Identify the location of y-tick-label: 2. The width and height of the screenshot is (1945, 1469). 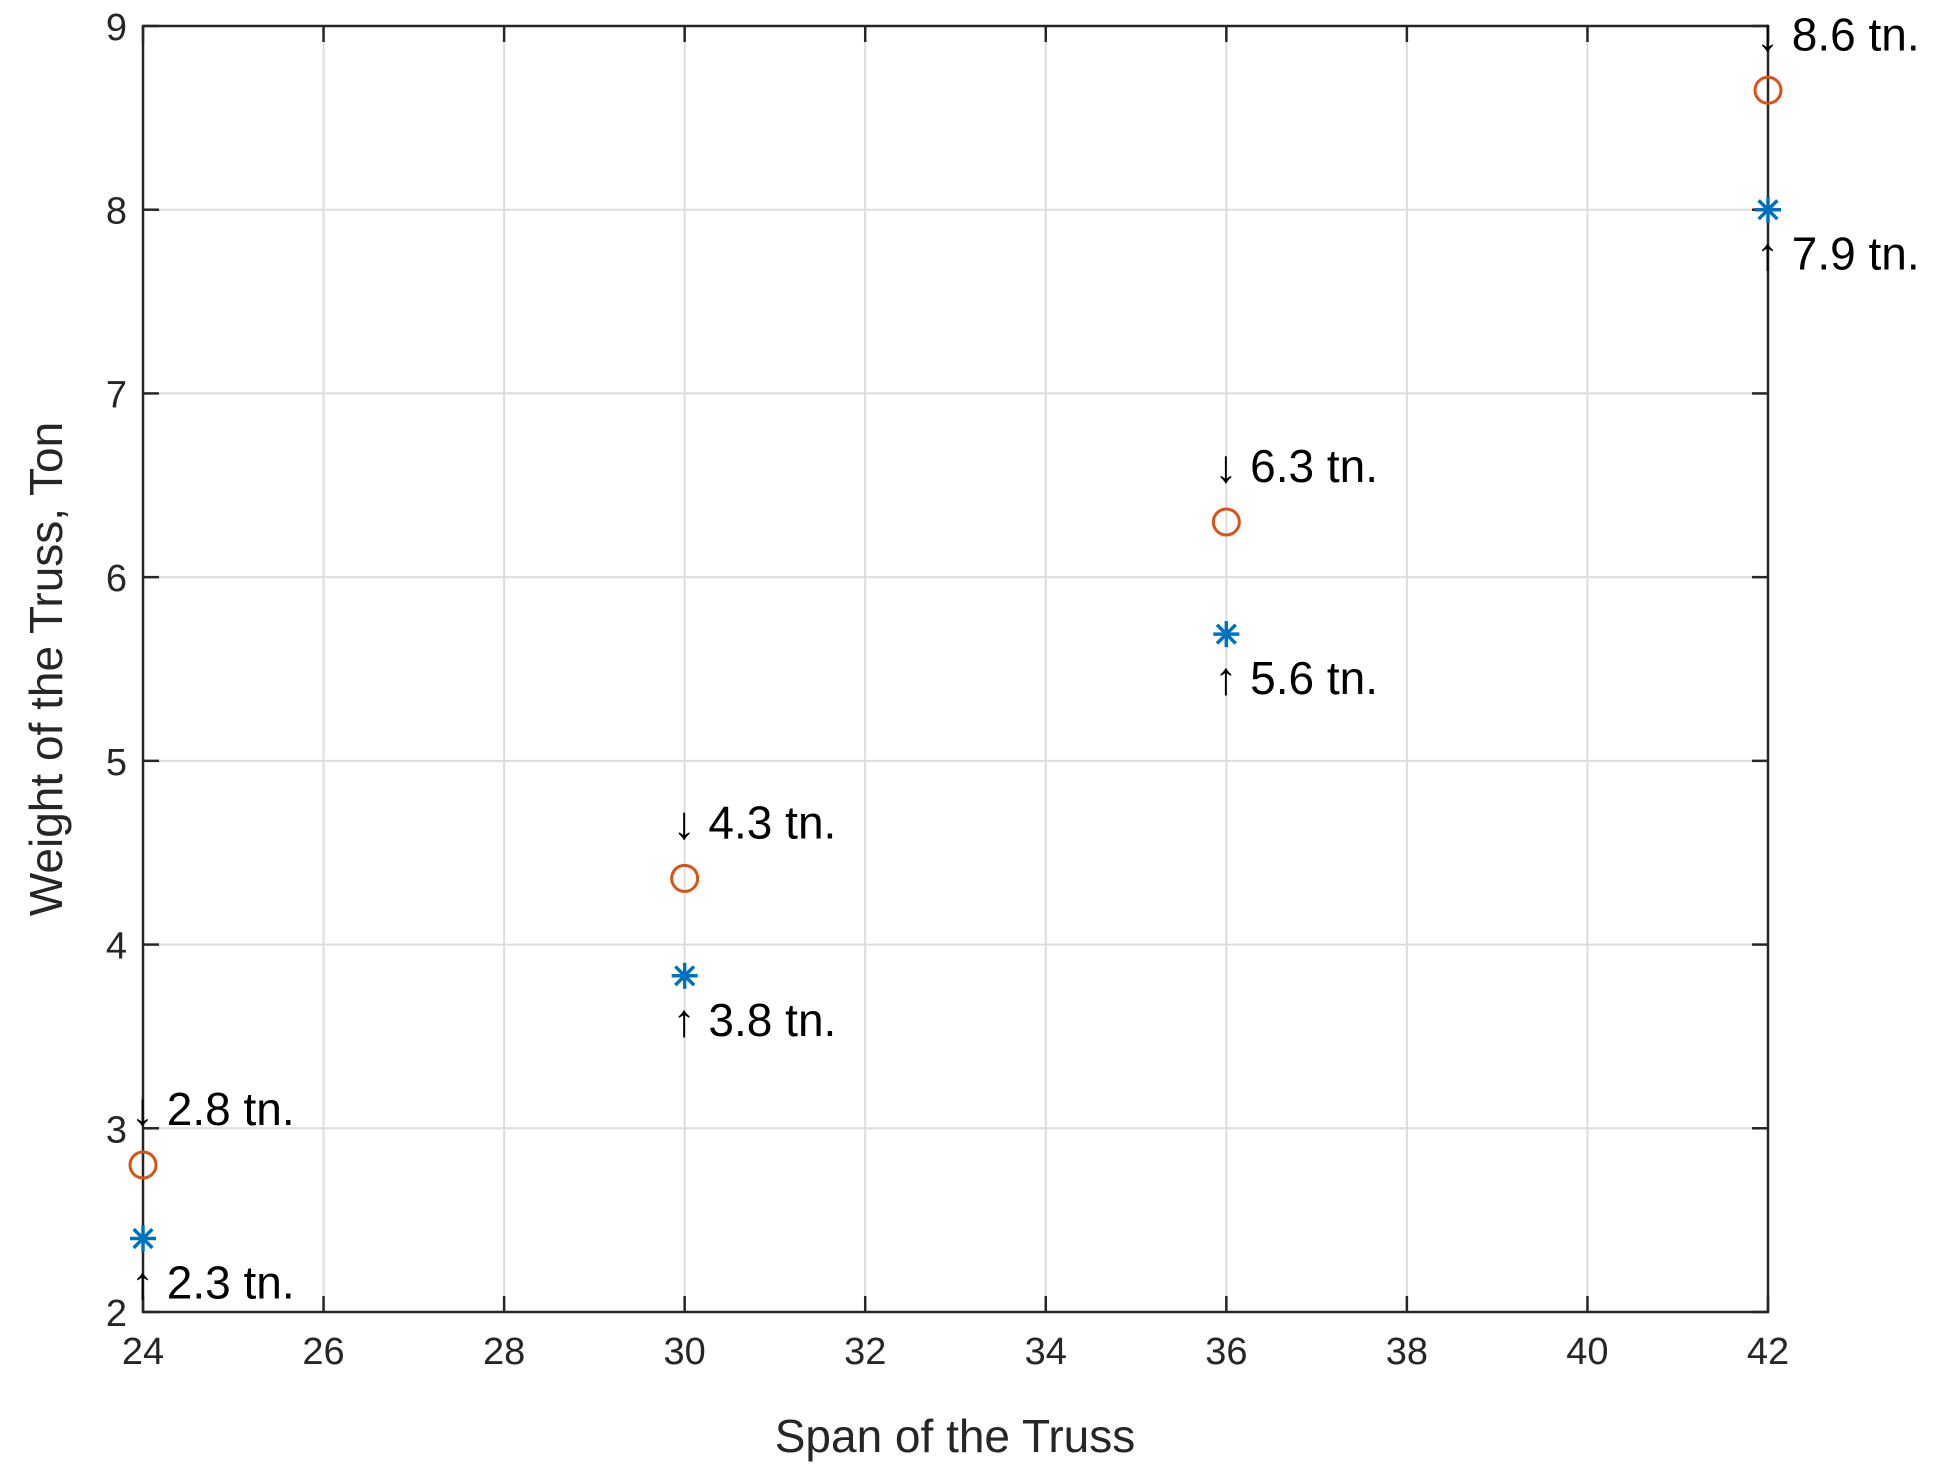
(116, 1314).